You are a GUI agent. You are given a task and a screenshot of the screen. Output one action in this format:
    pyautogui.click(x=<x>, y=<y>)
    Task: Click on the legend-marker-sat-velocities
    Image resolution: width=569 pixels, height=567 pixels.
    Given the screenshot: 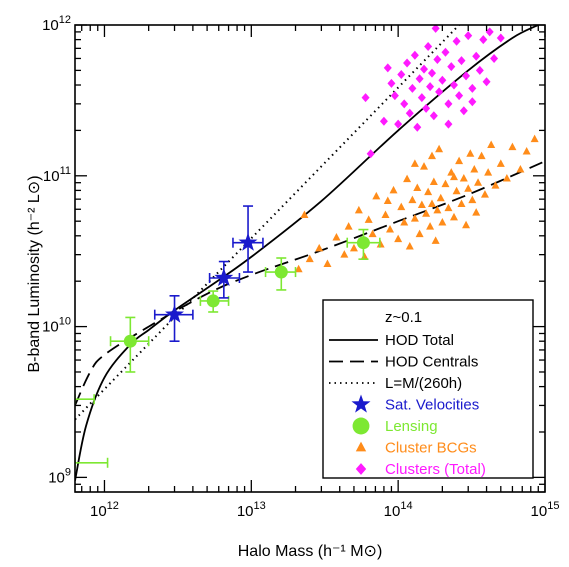 What is the action you would take?
    pyautogui.click(x=361, y=403)
    